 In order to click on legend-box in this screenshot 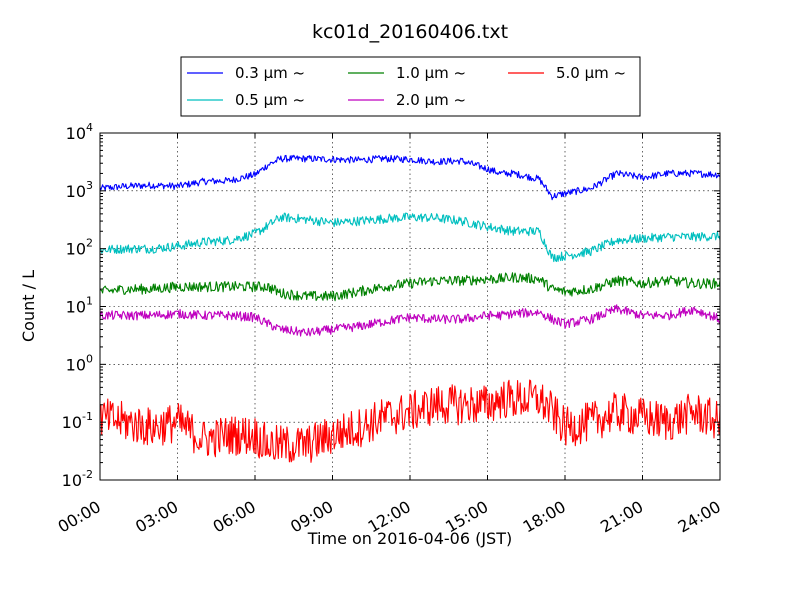, I will do `click(410, 86)`.